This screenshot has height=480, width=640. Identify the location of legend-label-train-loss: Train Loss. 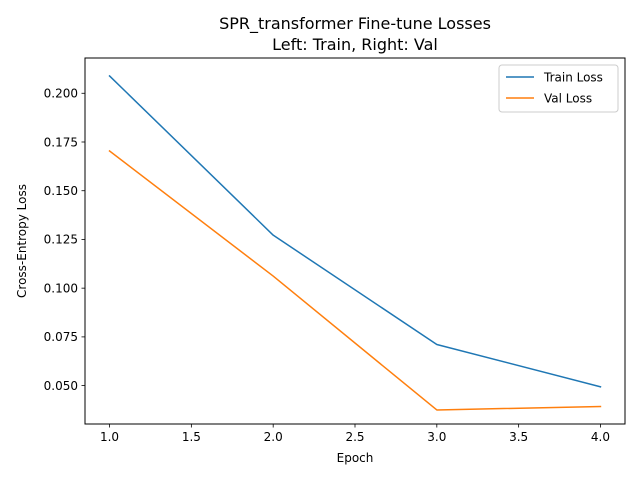
(573, 78).